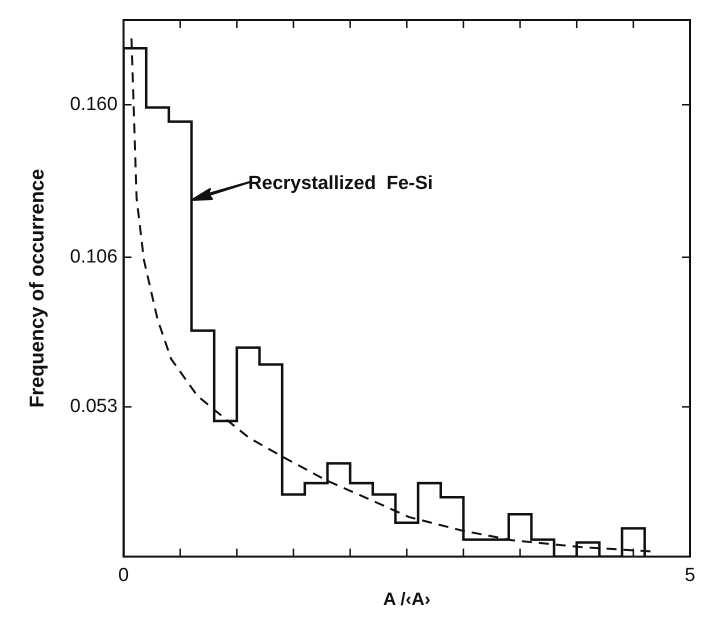  Describe the element at coordinates (94, 257) in the screenshot. I see `y-tick-label: 0.106` at that location.